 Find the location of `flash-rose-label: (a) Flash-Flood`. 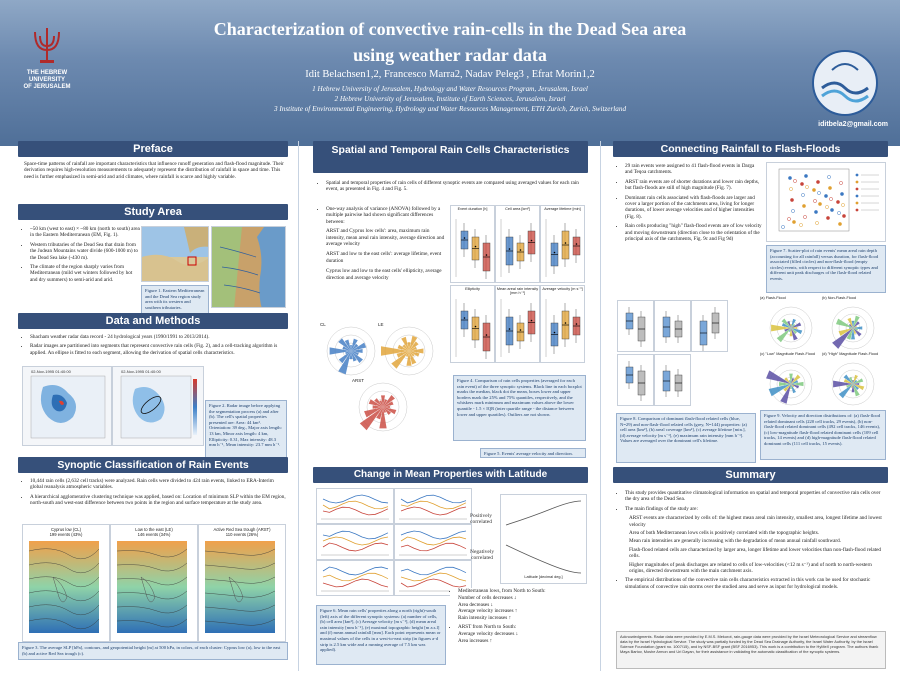

flash-rose-label: (a) Flash-Flood is located at coordinates (773, 298).